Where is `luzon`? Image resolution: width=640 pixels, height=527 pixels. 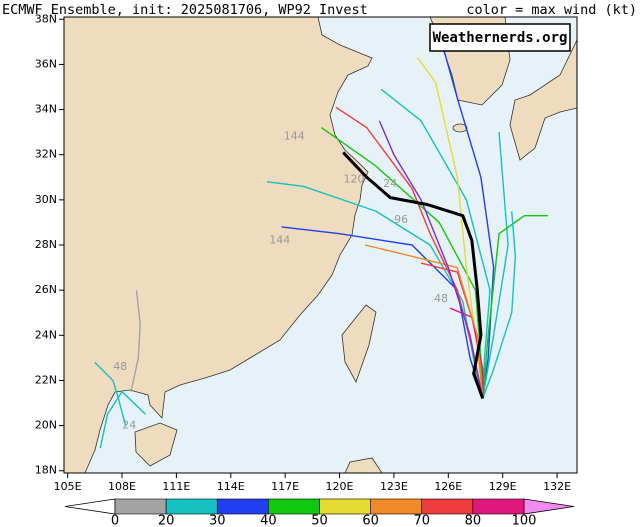 luzon is located at coordinates (363, 465).